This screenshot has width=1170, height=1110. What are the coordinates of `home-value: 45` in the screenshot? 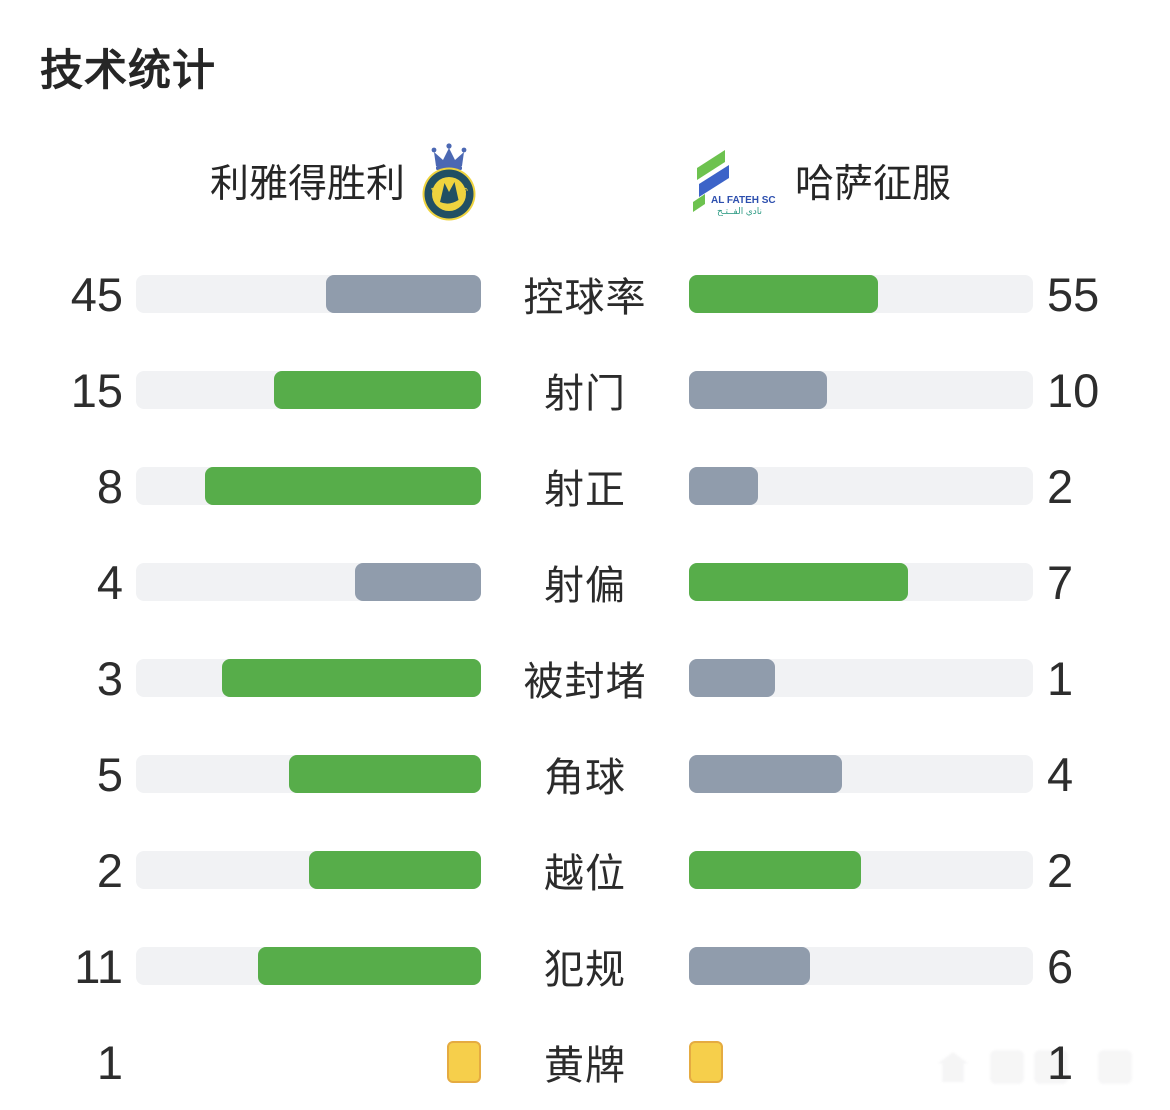 It's located at (96, 294).